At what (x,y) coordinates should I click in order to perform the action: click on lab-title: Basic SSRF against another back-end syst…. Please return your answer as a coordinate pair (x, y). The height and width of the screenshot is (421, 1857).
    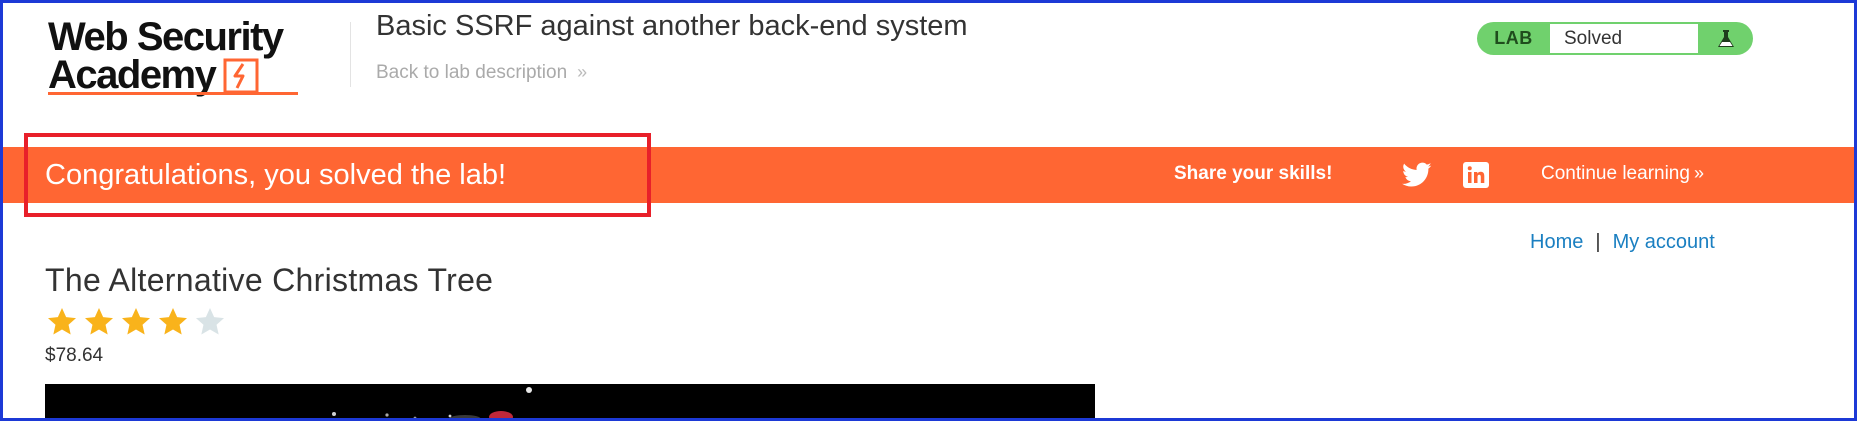
    Looking at the image, I should click on (672, 26).